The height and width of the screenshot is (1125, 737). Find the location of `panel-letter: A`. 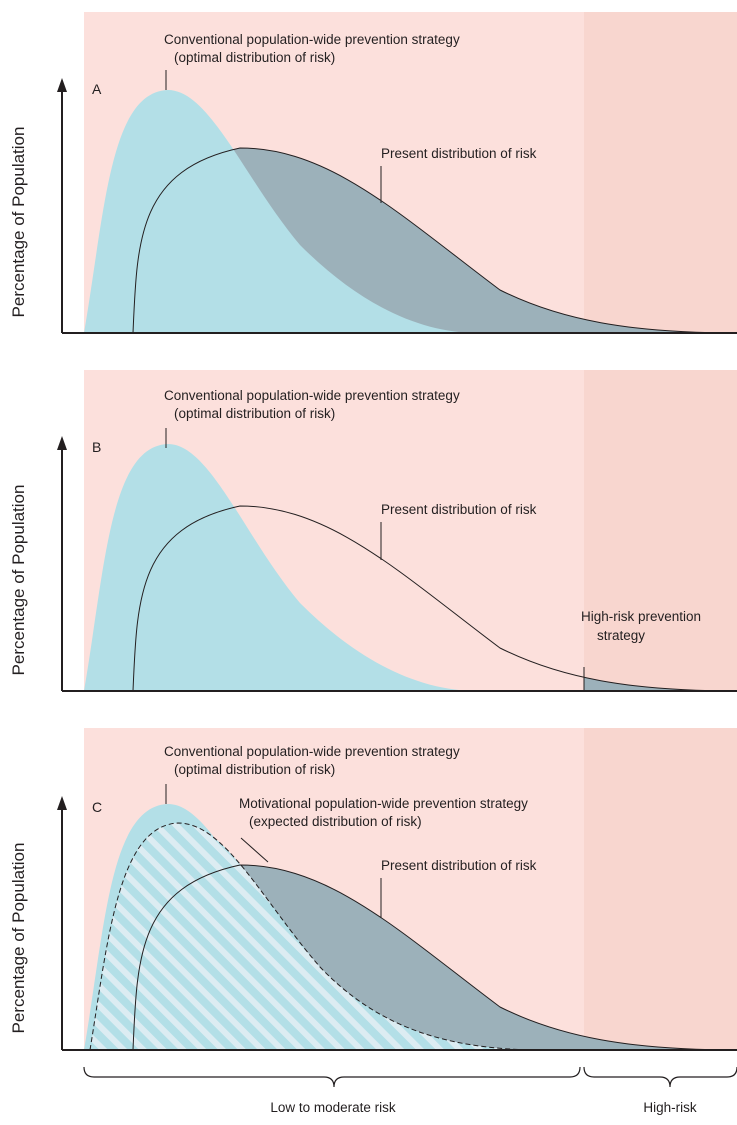

panel-letter: A is located at coordinates (97, 89).